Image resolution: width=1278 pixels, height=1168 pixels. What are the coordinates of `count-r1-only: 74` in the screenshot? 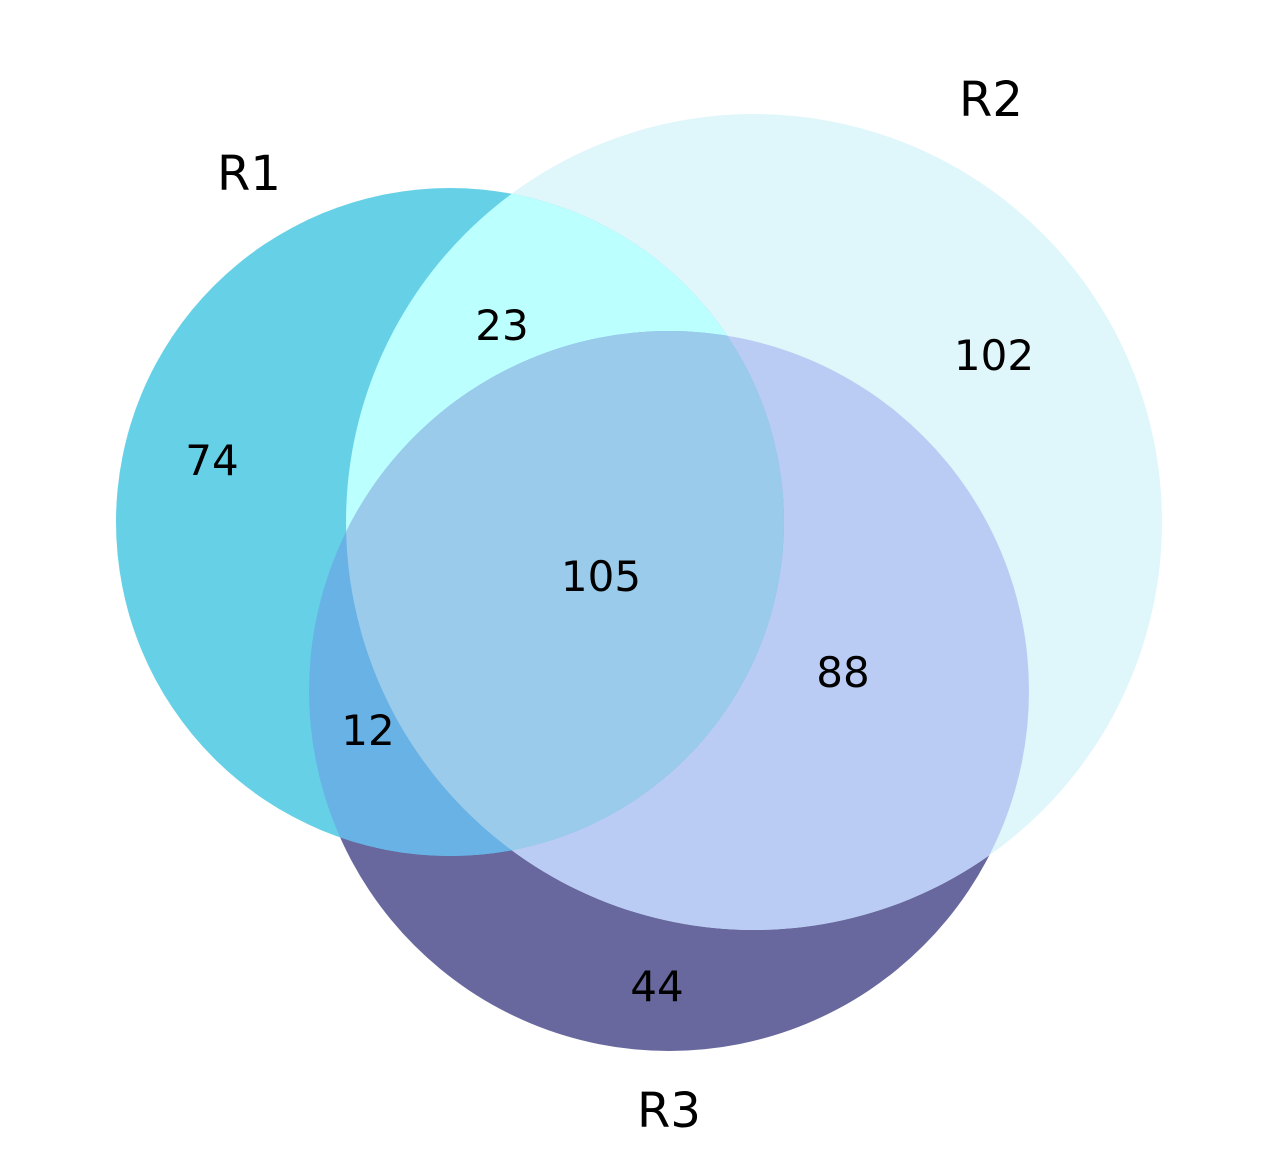 It's located at (211, 460).